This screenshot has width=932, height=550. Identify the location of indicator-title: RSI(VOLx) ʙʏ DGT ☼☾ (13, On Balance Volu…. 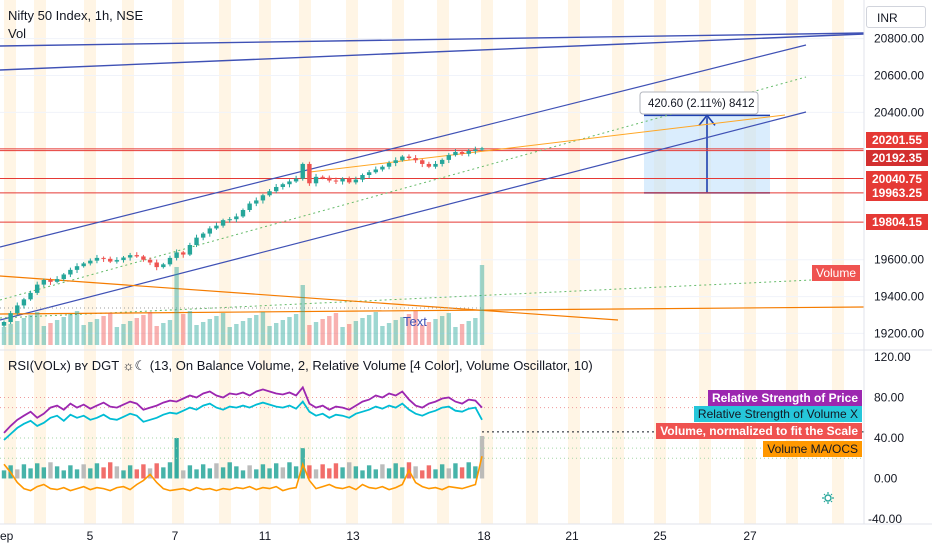
(300, 365).